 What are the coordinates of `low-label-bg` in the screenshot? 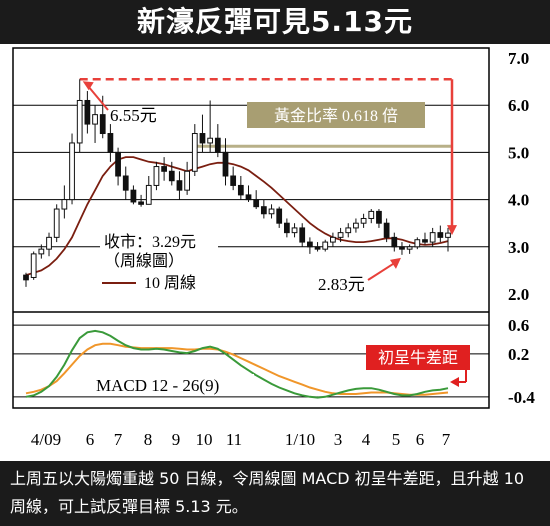 It's located at (345, 284).